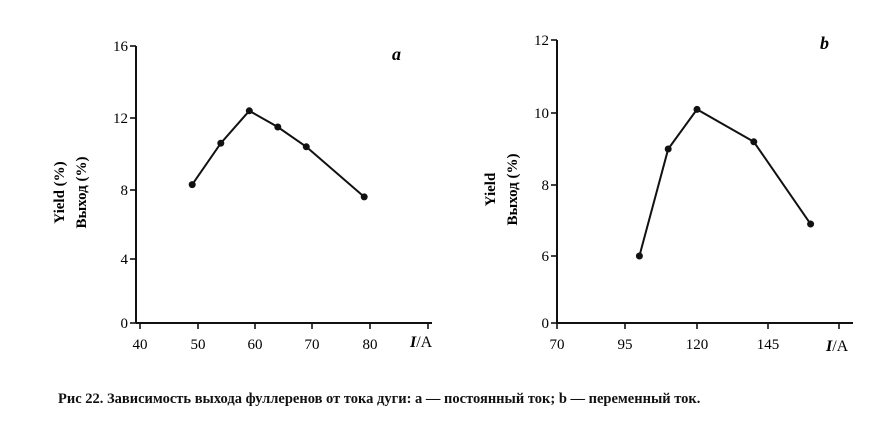  Describe the element at coordinates (370, 345) in the screenshot. I see `x-tick-label: 80` at that location.